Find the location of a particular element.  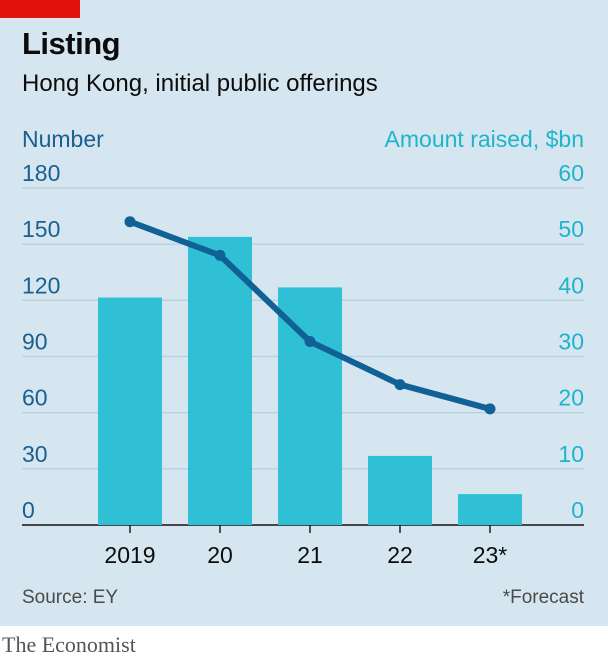

x-tick-label: 22 is located at coordinates (400, 555).